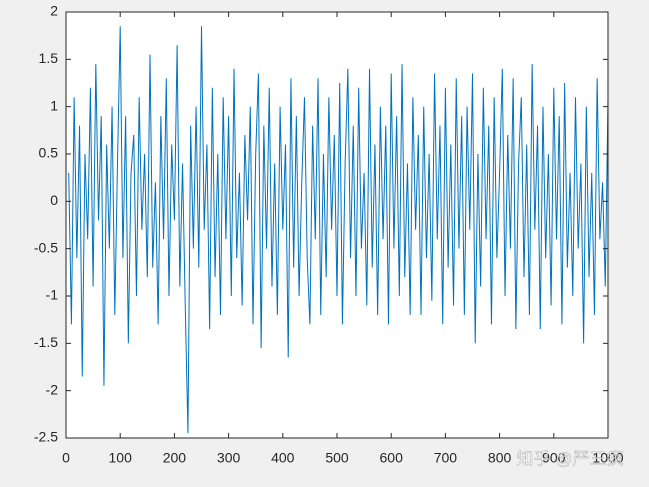 This screenshot has height=487, width=649. What do you see at coordinates (52, 295) in the screenshot?
I see `y-tick-label: -1` at bounding box center [52, 295].